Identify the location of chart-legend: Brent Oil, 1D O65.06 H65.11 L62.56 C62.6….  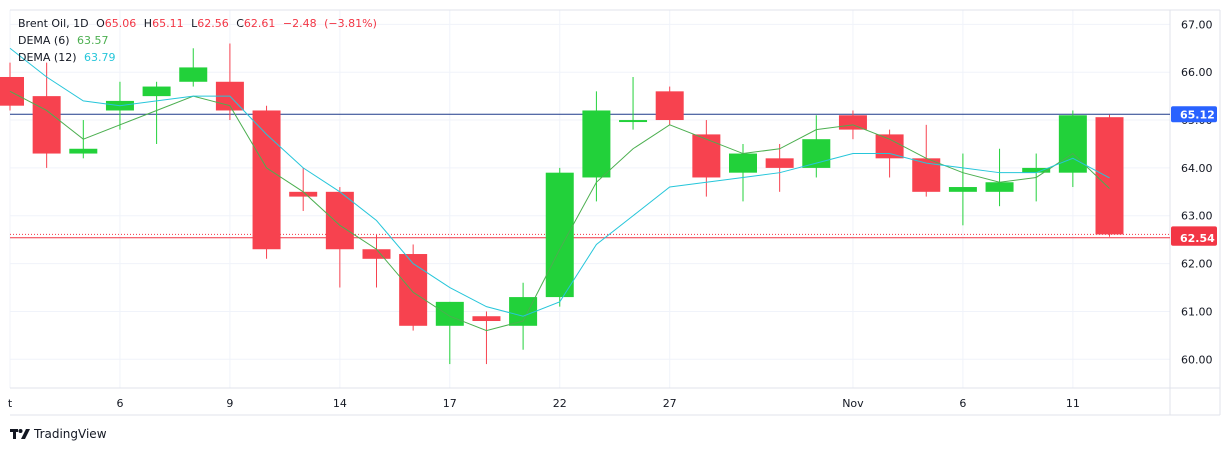
(197, 40).